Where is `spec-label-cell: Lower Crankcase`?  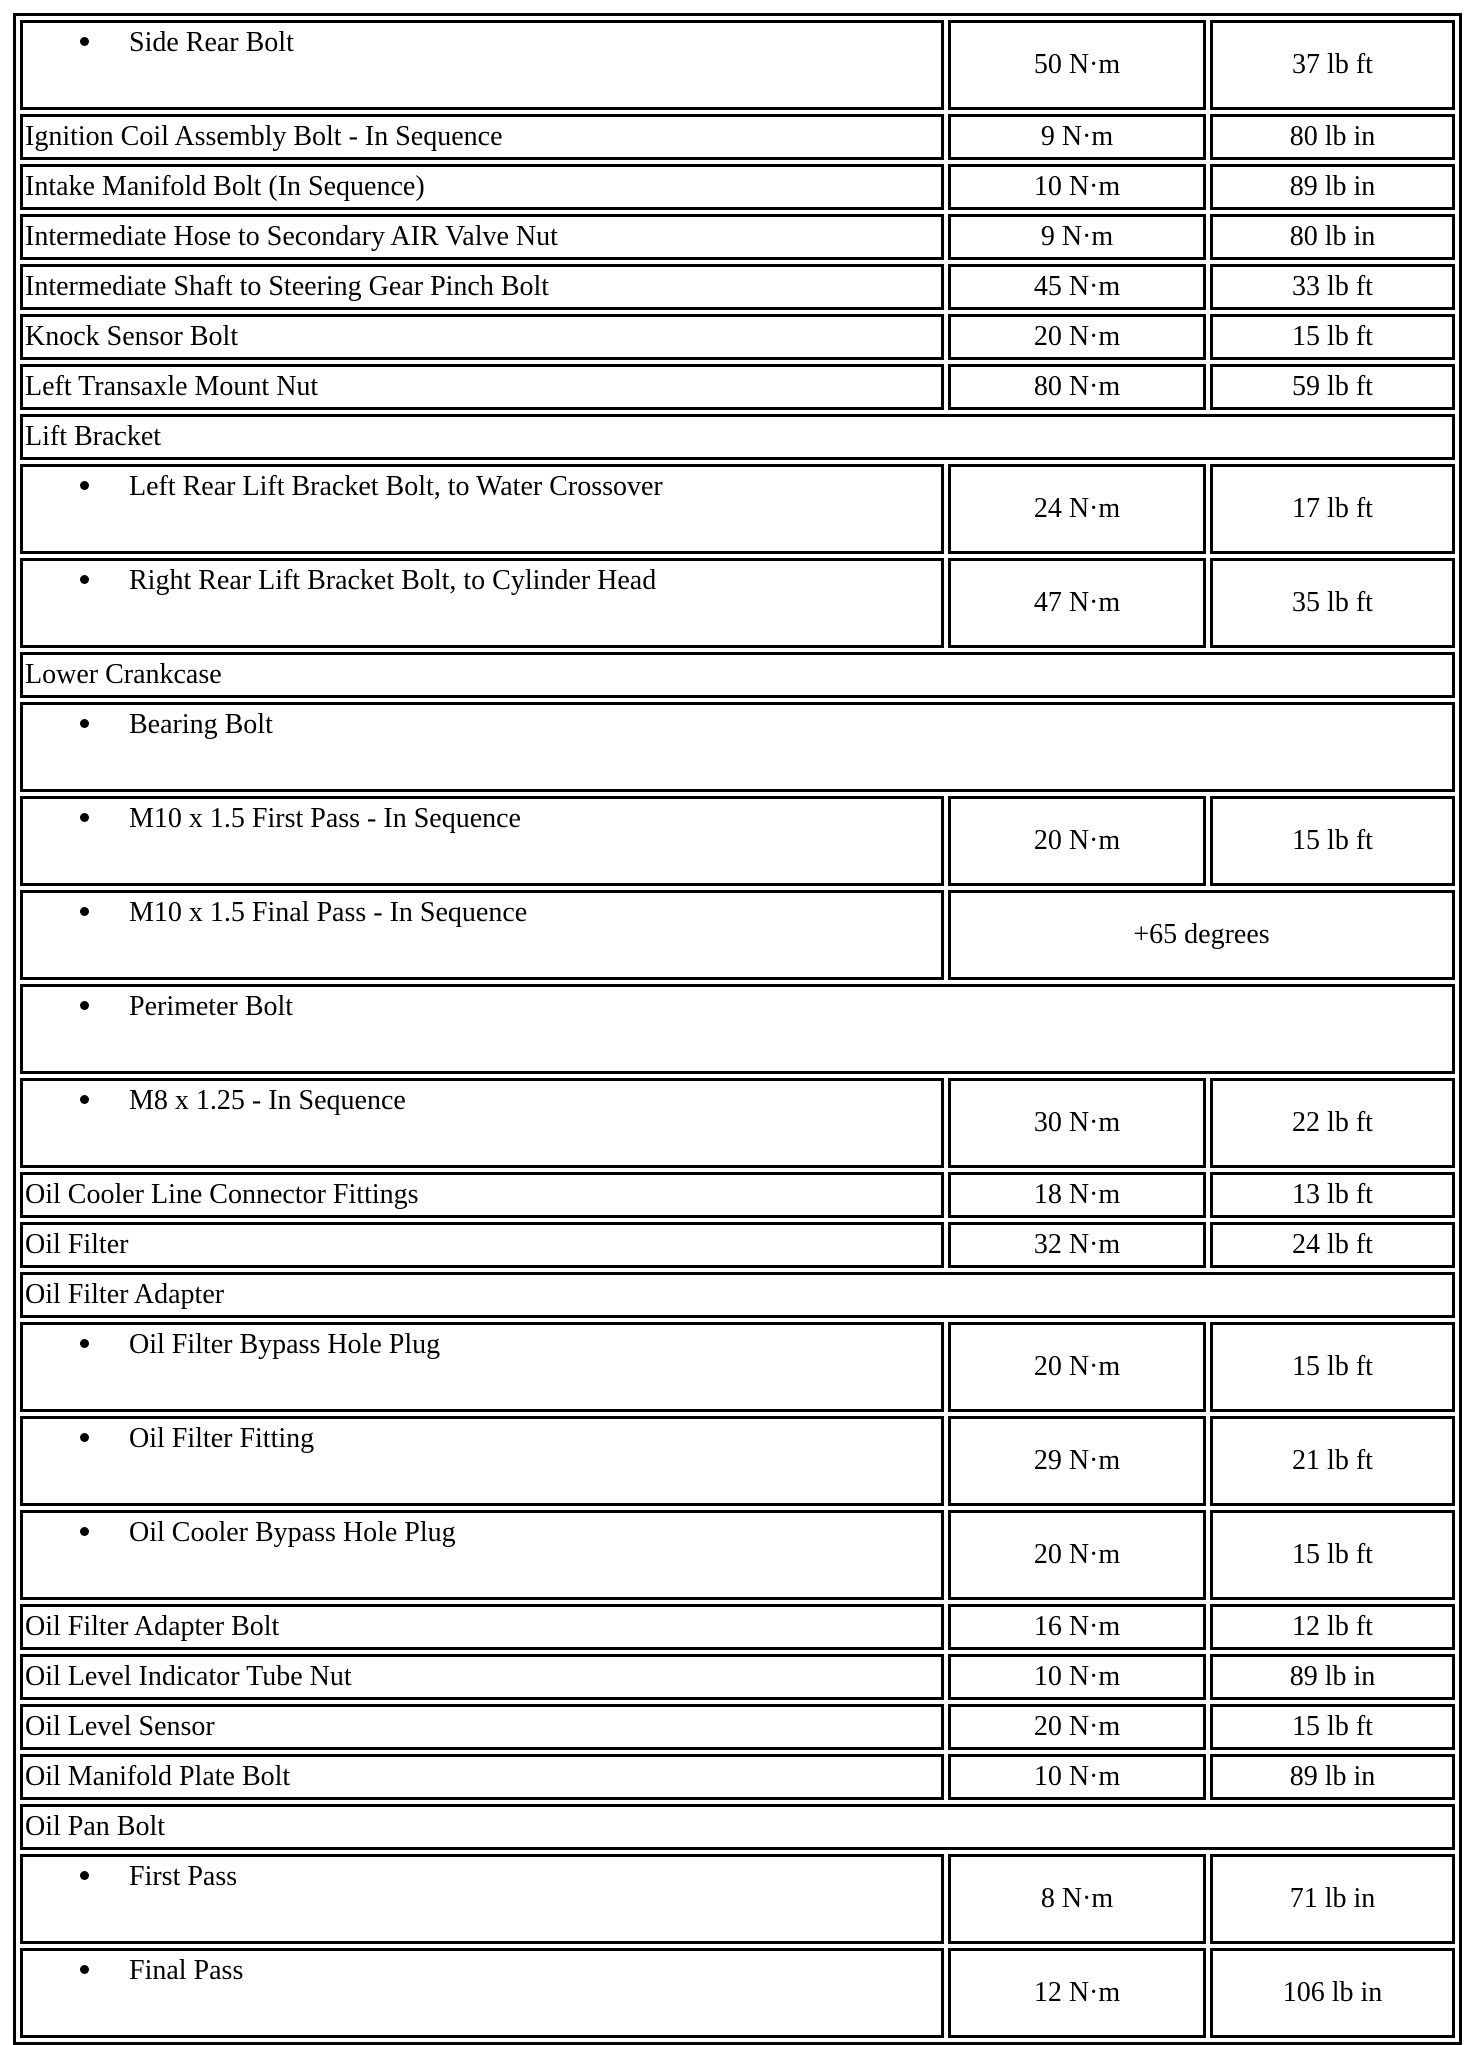 spec-label-cell: Lower Crankcase is located at coordinates (737, 675).